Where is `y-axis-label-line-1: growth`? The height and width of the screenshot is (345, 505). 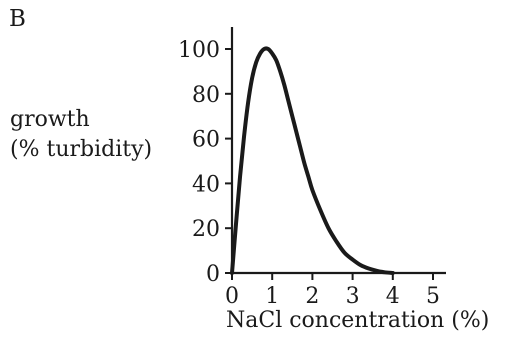
y-axis-label-line-1: growth is located at coordinates (50, 119).